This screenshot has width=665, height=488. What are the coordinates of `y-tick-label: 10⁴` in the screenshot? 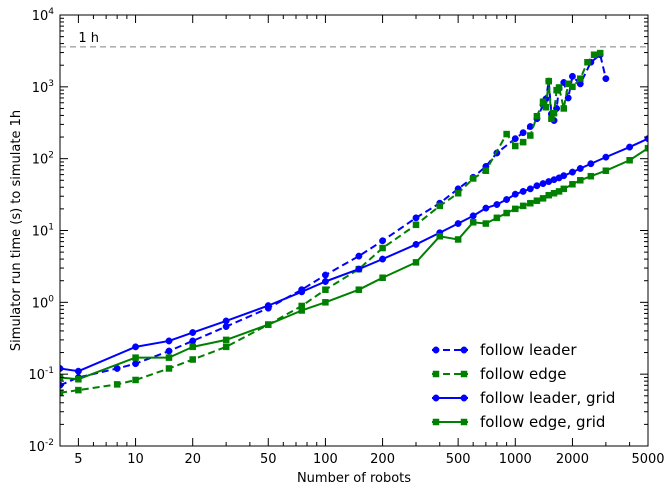 It's located at (43, 15).